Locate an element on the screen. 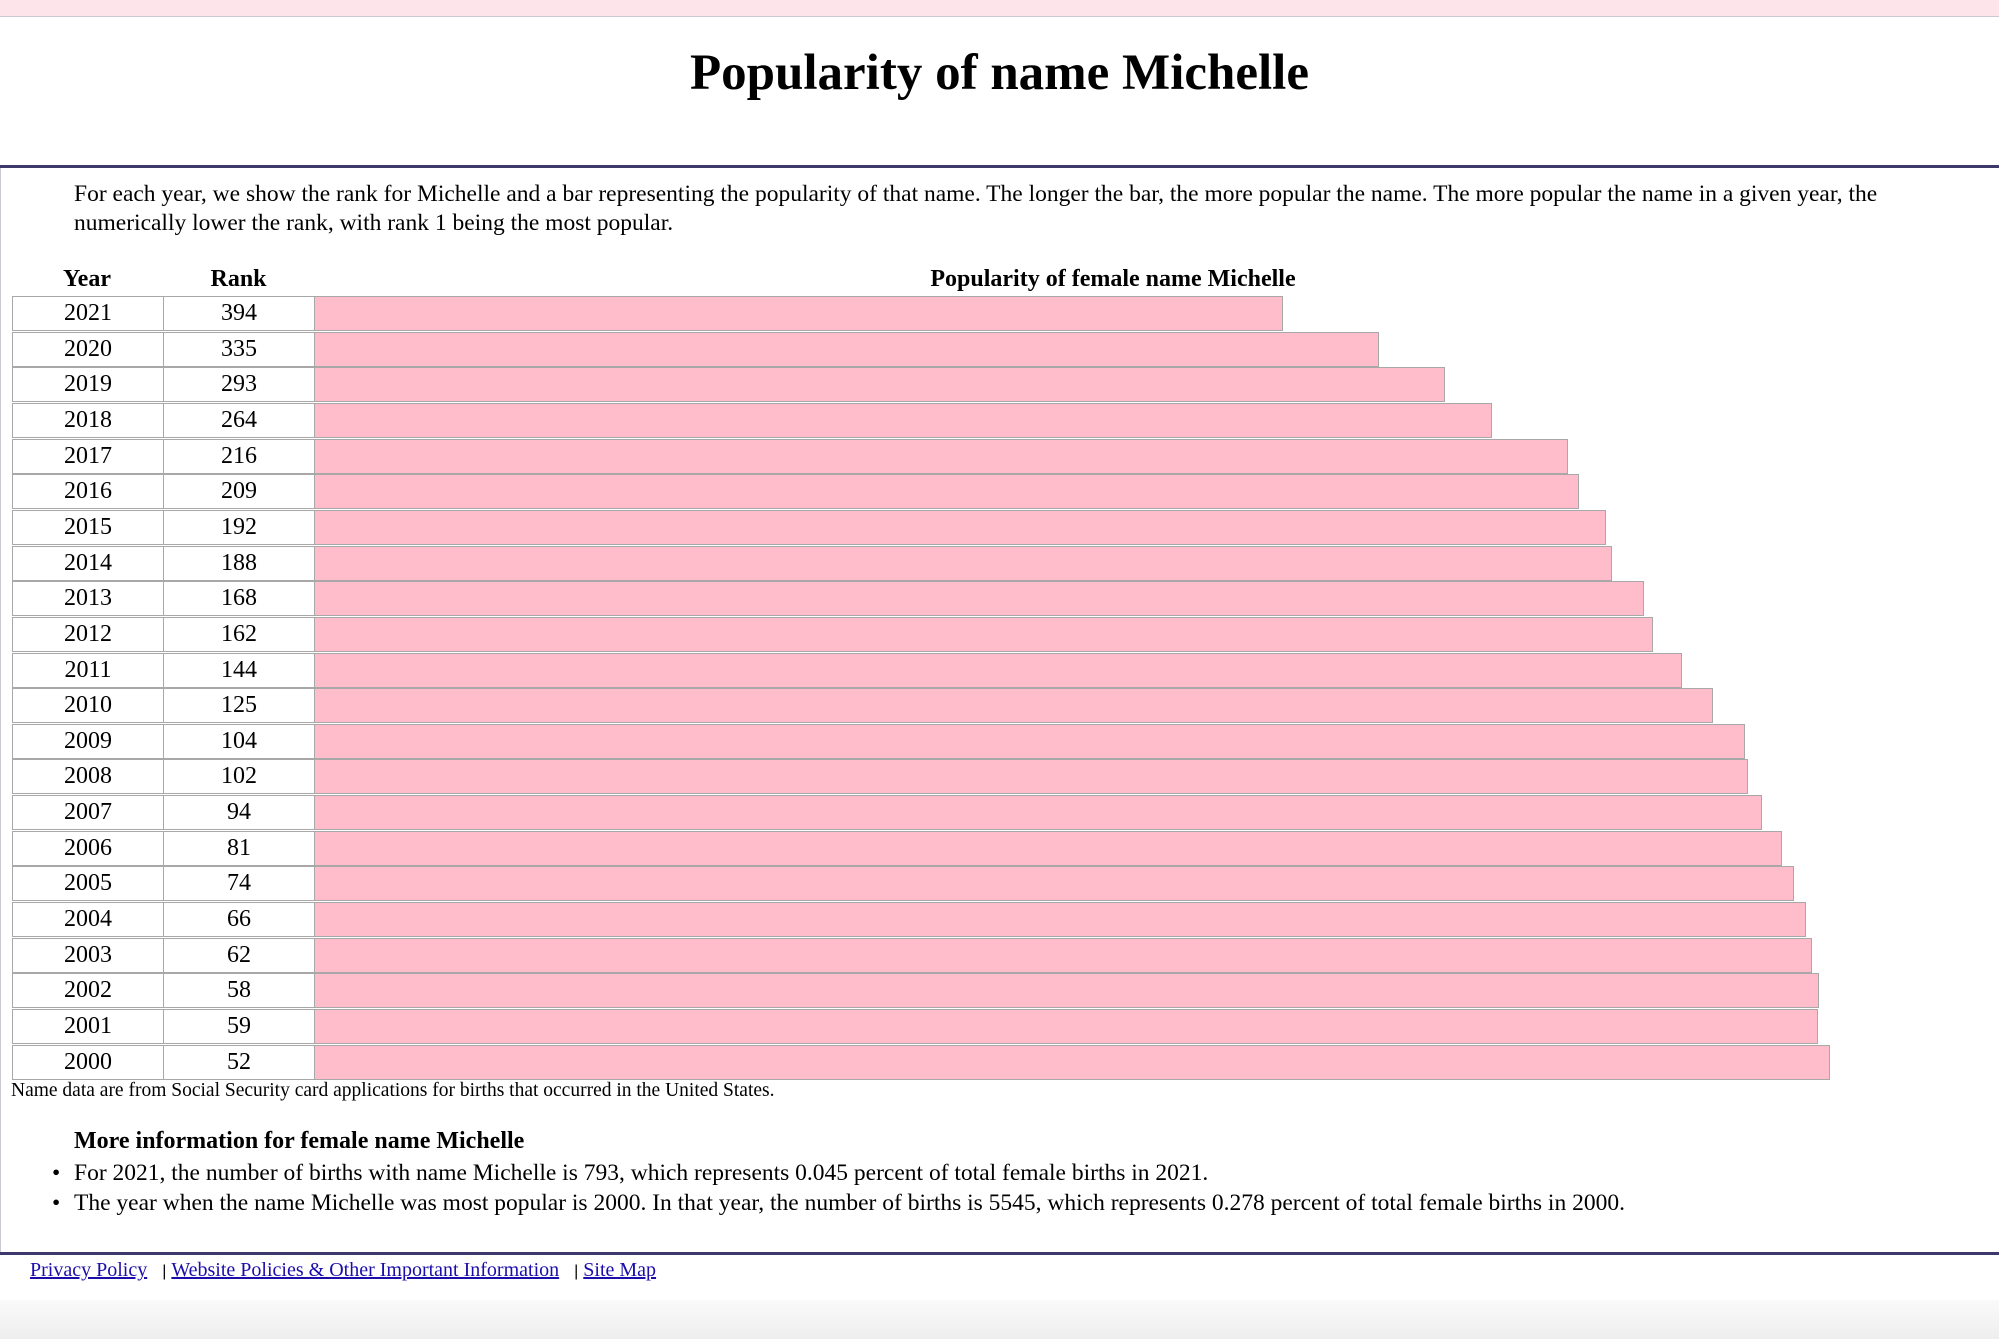  site-map-link: Site Map is located at coordinates (620, 1270).